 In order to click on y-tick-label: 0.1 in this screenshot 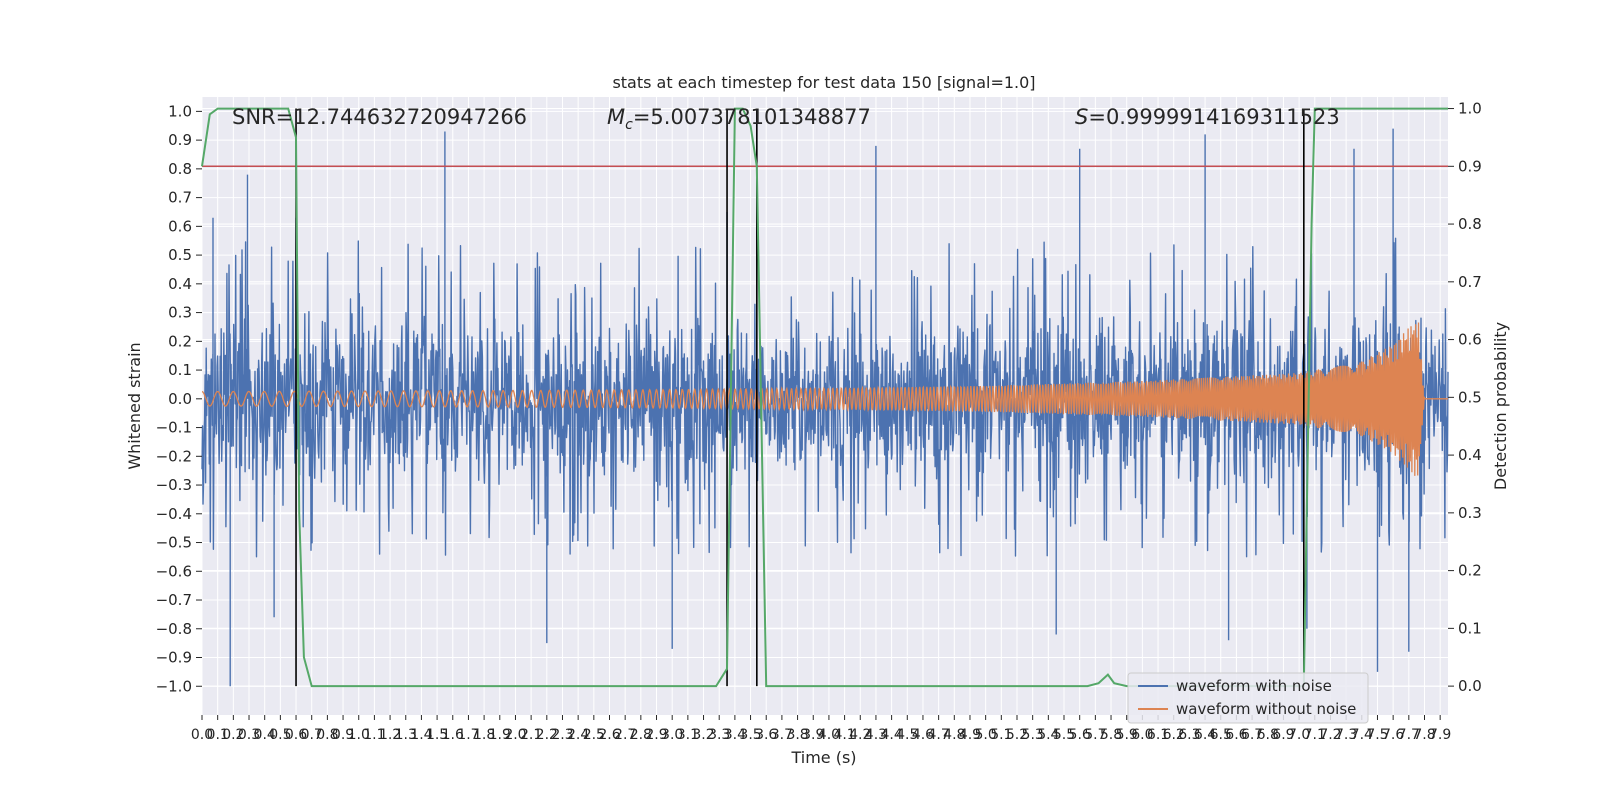, I will do `click(180, 370)`.